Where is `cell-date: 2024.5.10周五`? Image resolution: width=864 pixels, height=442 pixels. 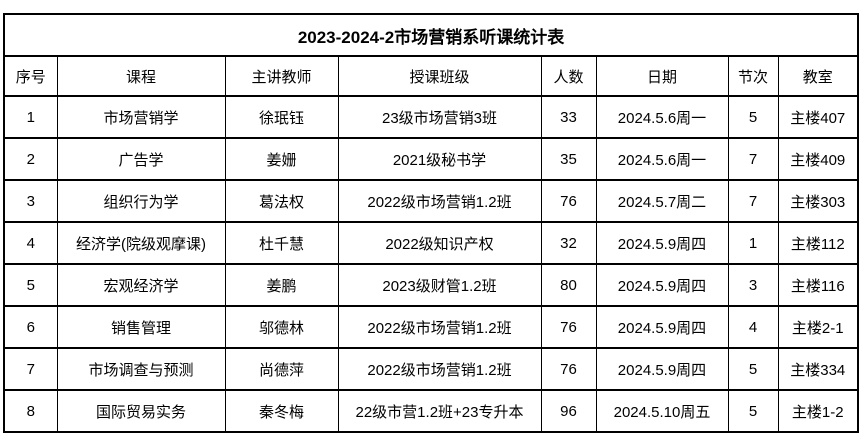
cell-date: 2024.5.10周五 is located at coordinates (662, 411).